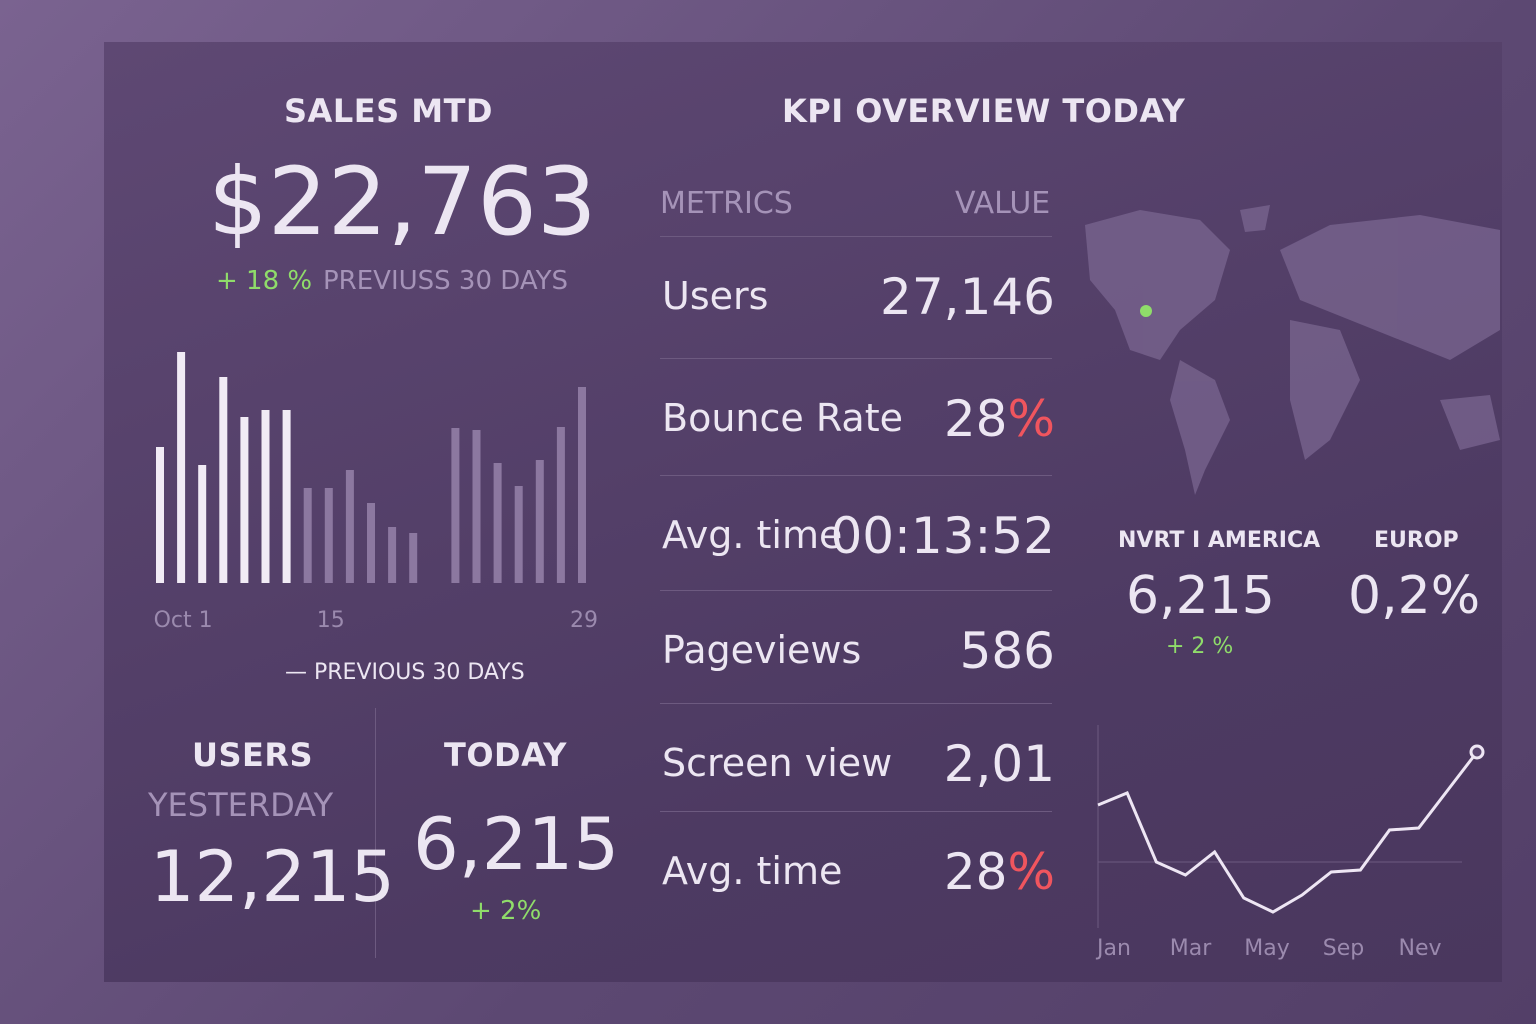  What do you see at coordinates (999, 764) in the screenshot?
I see `metric-value: 2,01` at bounding box center [999, 764].